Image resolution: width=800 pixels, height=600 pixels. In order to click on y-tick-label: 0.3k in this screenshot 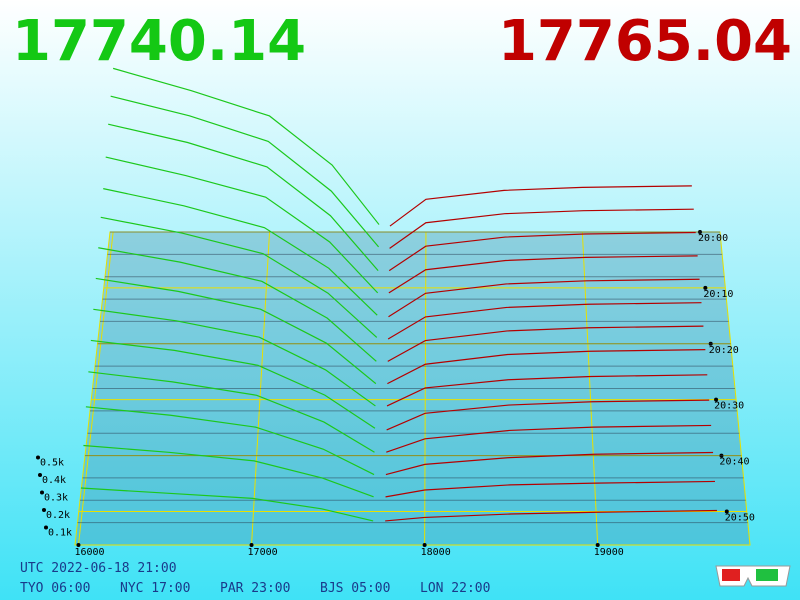, I will do `click(56, 498)`.